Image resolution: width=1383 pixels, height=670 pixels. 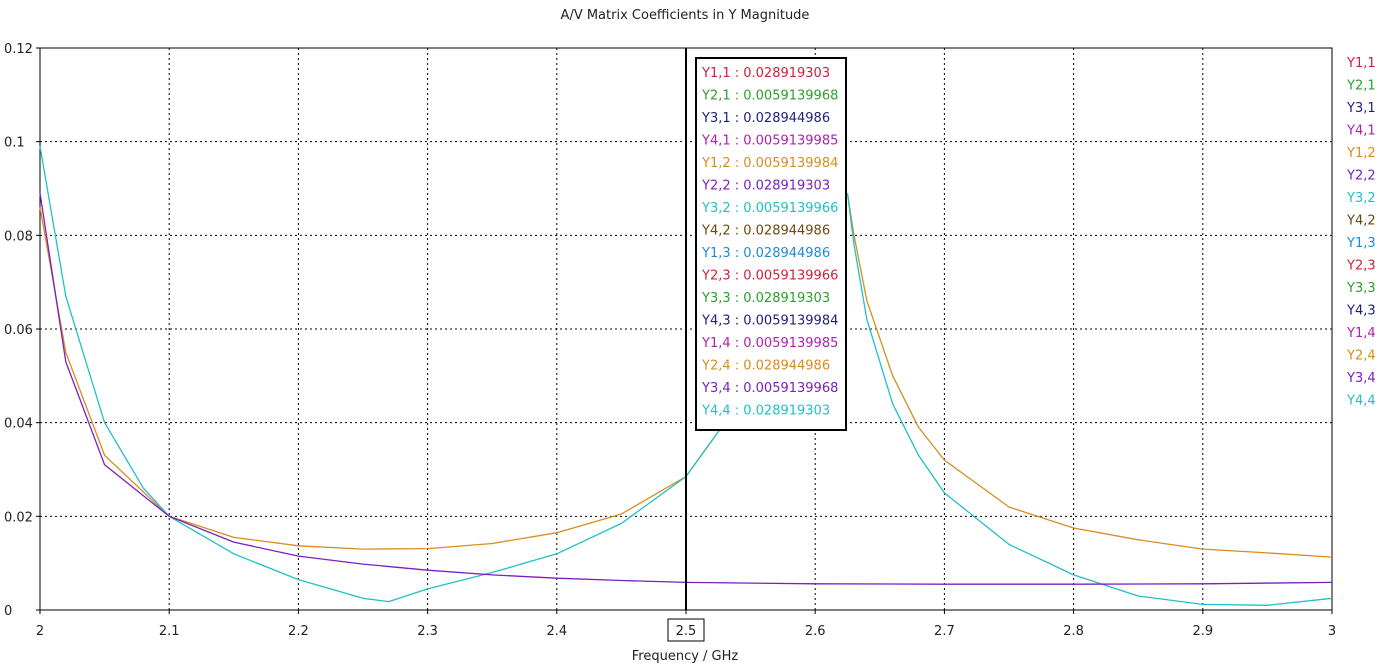 What do you see at coordinates (765, 231) in the screenshot?
I see `cursor-readout-row: Y4,2 : 0.028944986` at bounding box center [765, 231].